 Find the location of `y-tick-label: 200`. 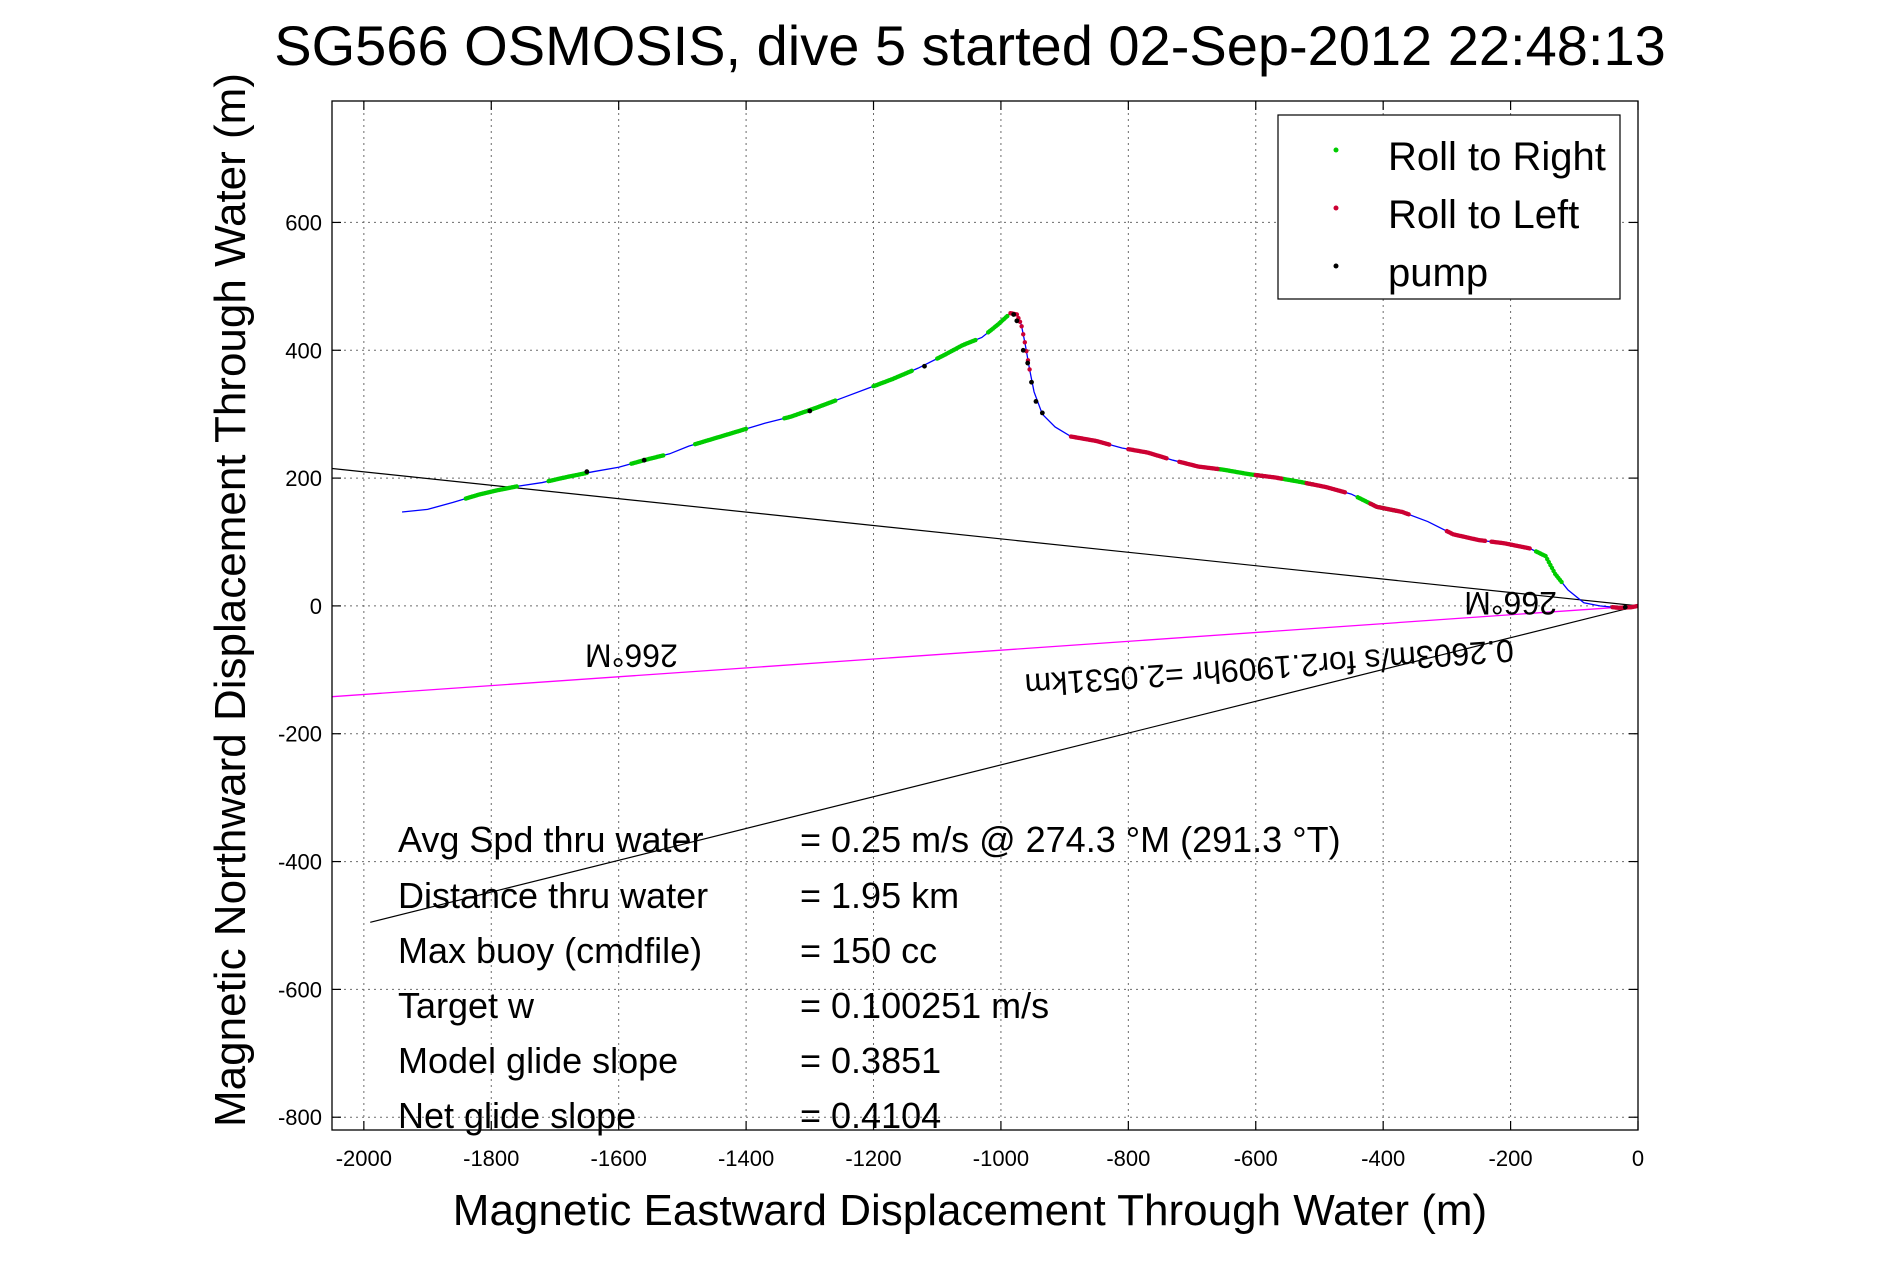

y-tick-label: 200 is located at coordinates (303, 478).